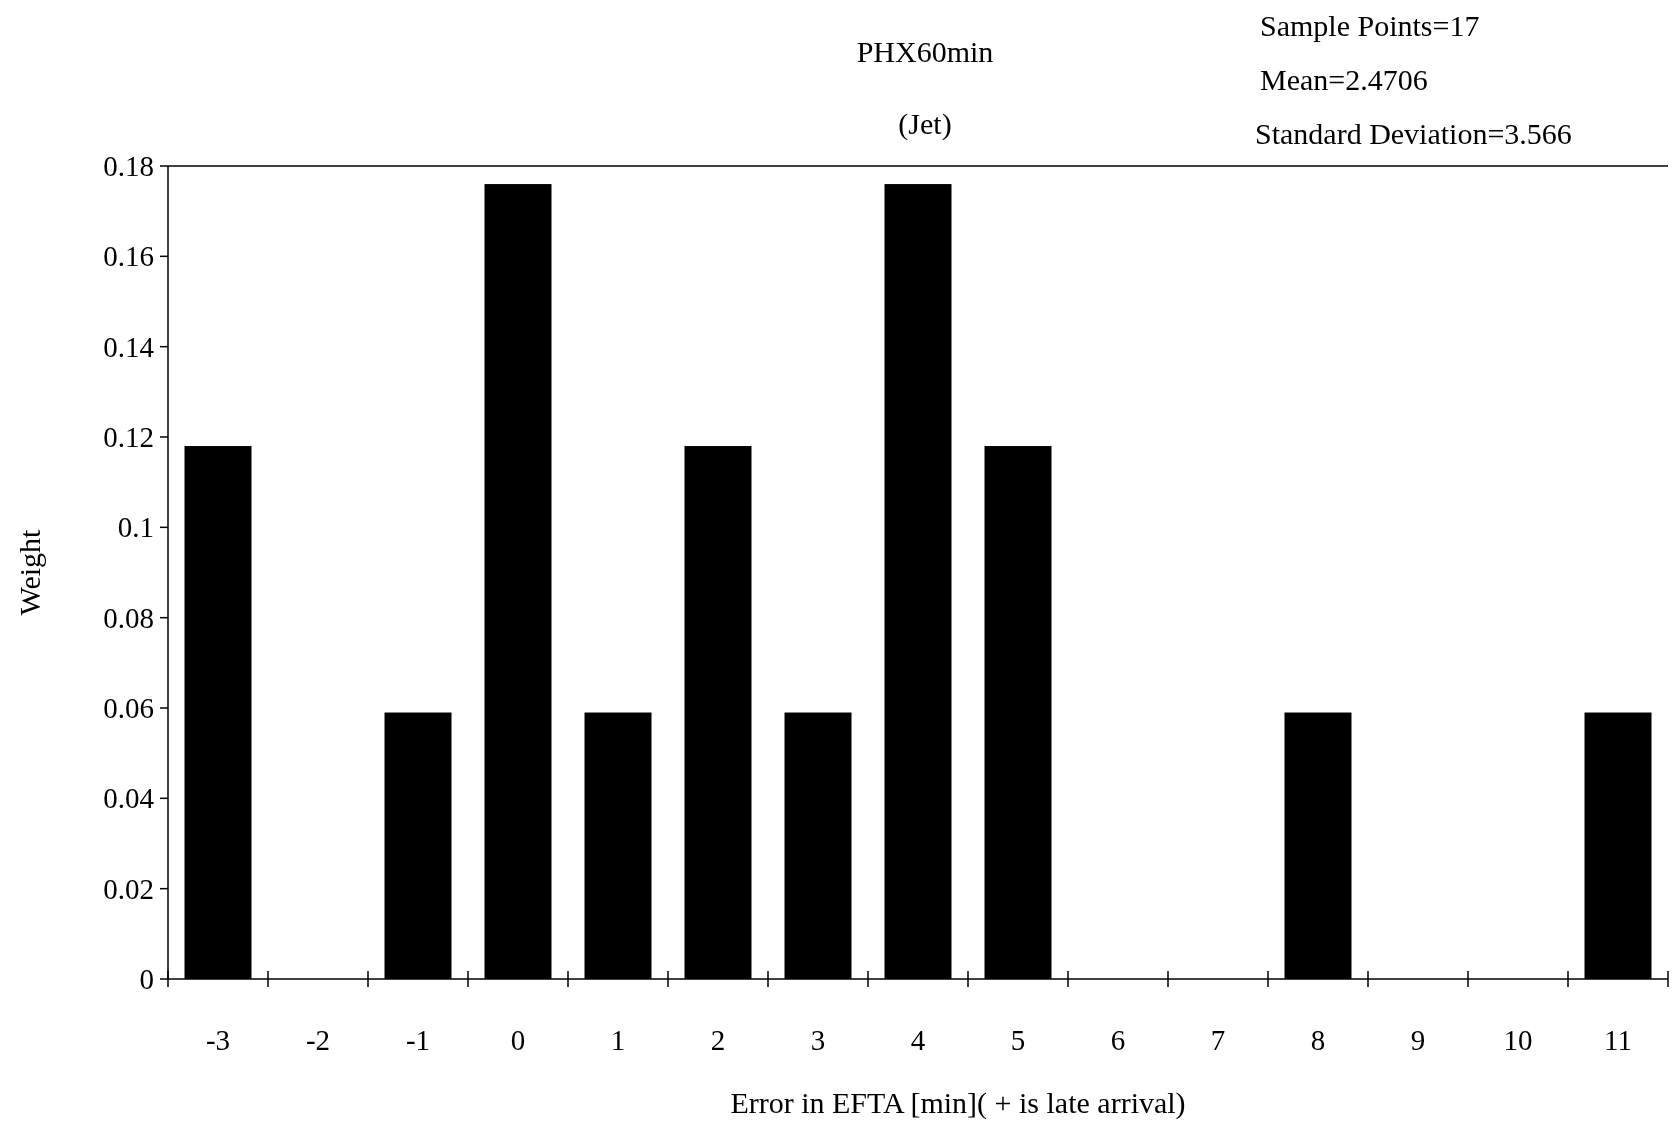 The image size is (1677, 1125). Describe the element at coordinates (135, 527) in the screenshot. I see `y-tick-label: 0.1` at that location.